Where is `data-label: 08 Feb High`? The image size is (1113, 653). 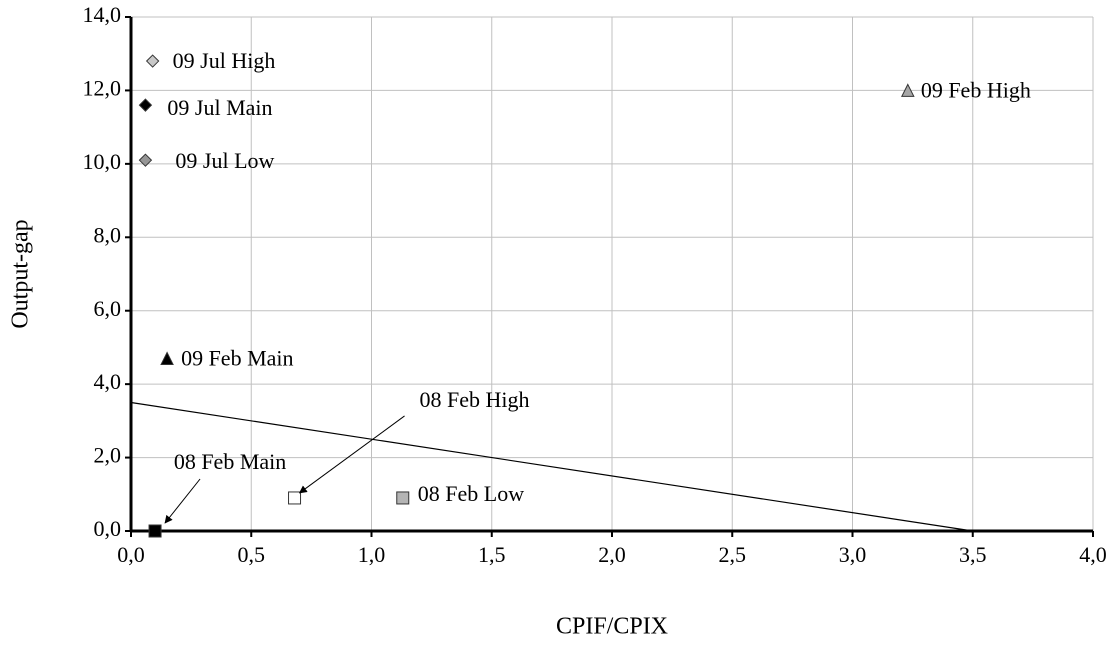
data-label: 08 Feb High is located at coordinates (475, 399).